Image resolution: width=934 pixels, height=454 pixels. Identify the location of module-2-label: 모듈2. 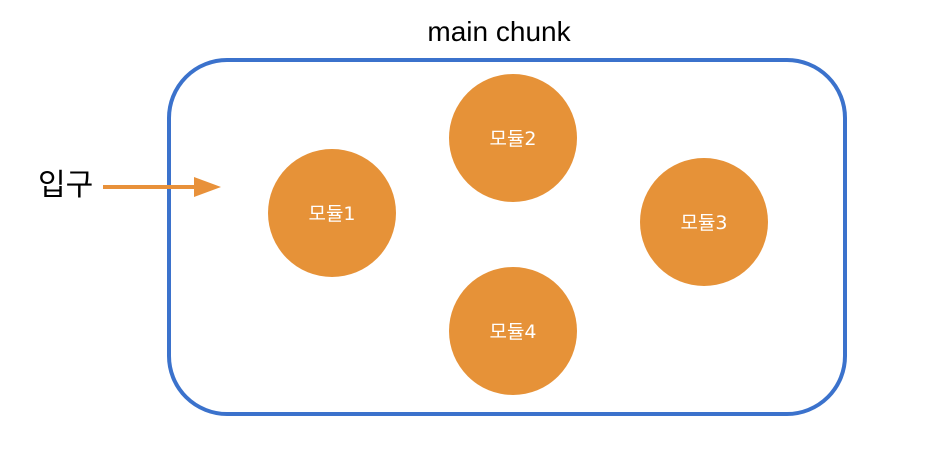
(512, 139).